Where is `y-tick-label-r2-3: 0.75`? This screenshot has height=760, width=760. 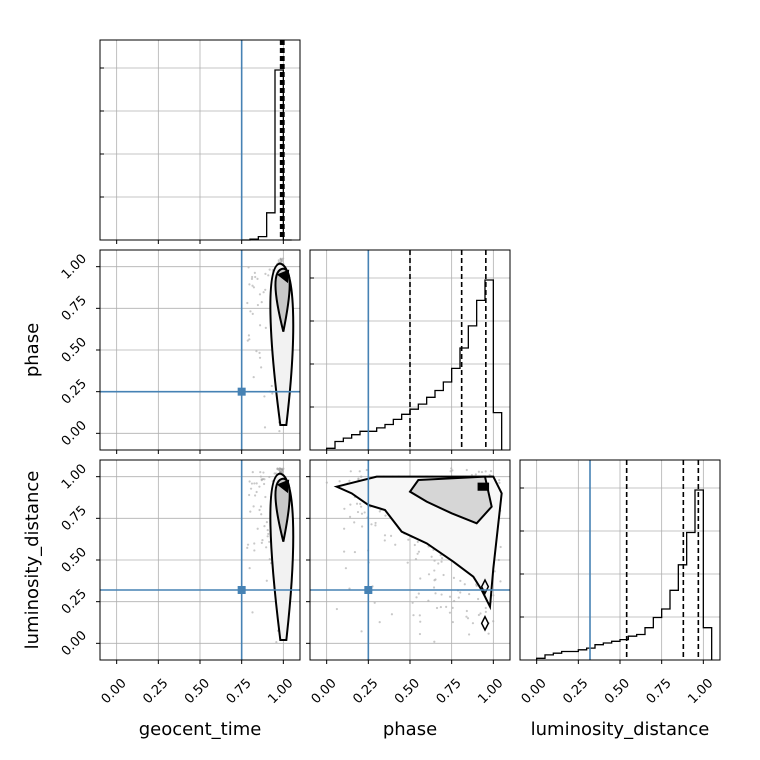 y-tick-label-r2-3: 0.75 is located at coordinates (74, 518).